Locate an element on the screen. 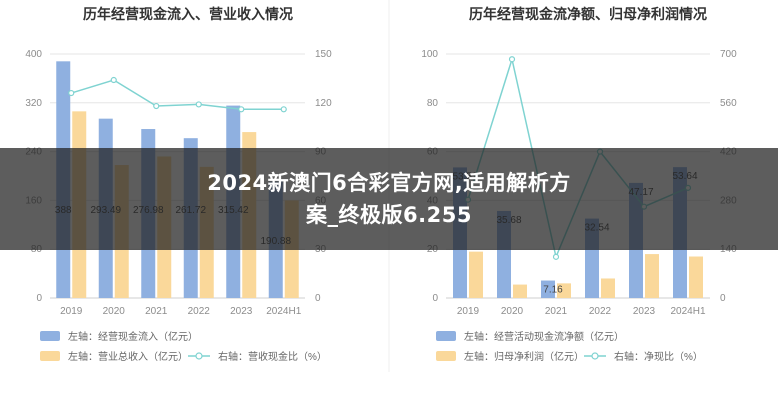  y-left-tick-label: 80 is located at coordinates (433, 103).